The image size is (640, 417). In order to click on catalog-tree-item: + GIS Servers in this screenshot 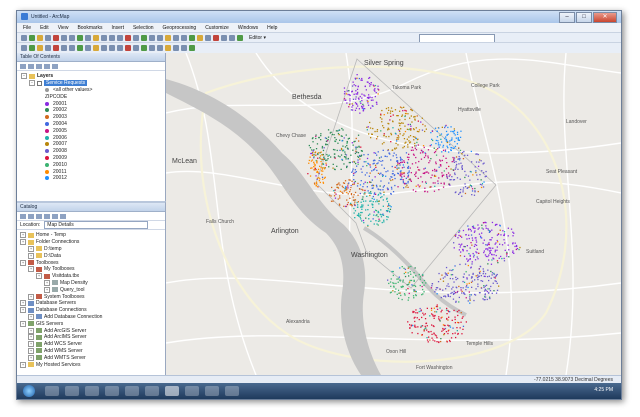, I will do `click(92, 323)`.